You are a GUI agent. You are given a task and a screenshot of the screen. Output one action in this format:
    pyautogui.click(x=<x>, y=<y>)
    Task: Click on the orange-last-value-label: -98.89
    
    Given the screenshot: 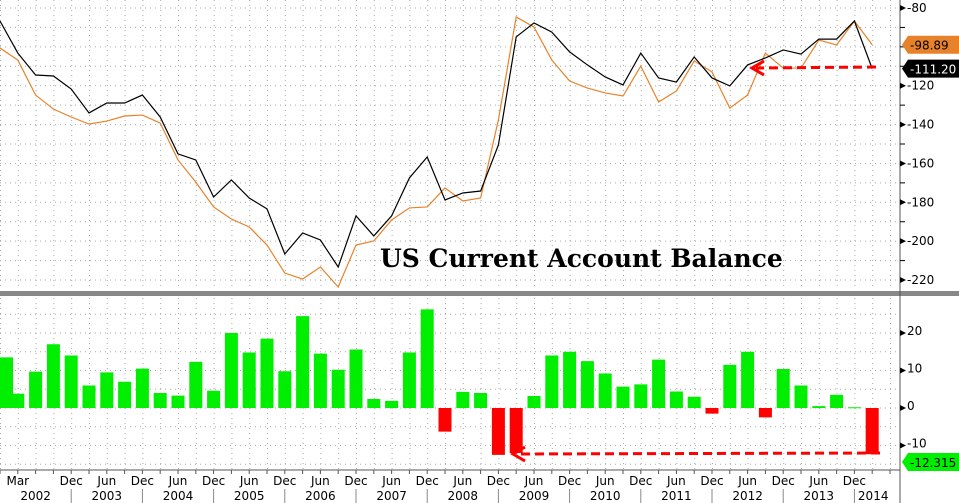 What is the action you would take?
    pyautogui.click(x=929, y=46)
    